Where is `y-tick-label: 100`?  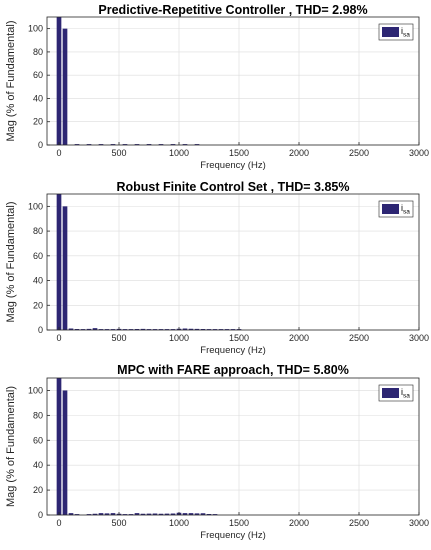 y-tick-label: 100 is located at coordinates (35, 29).